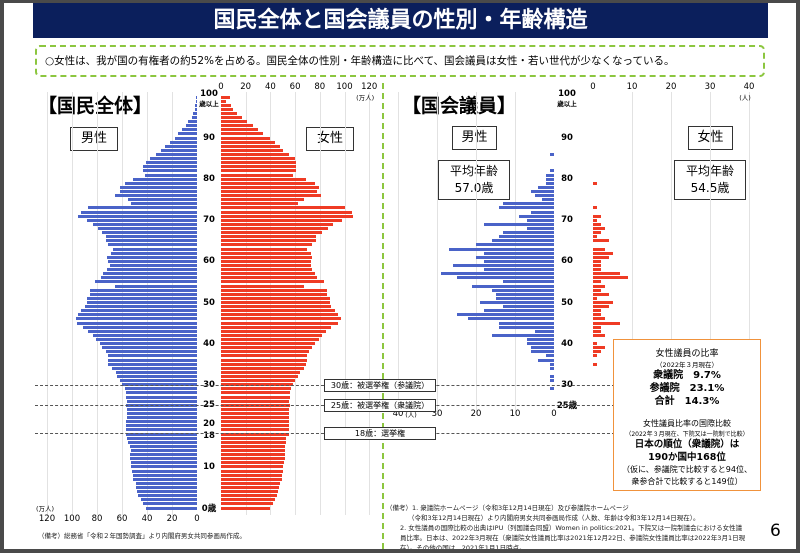  I want to click on ratio-total: 合計 14.3%, so click(687, 401).